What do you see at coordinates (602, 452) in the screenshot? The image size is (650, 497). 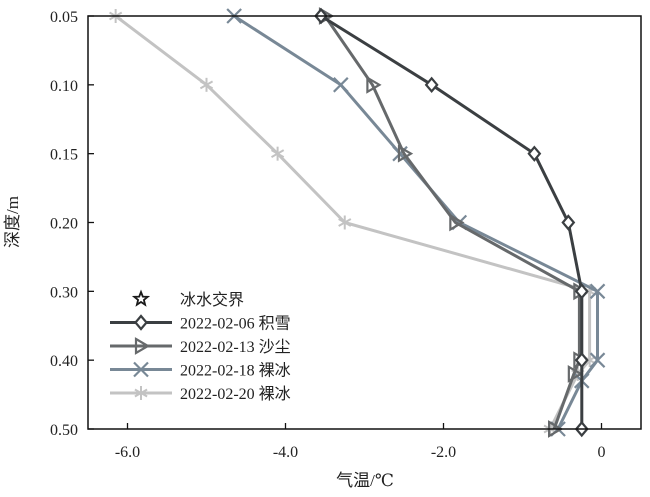 I see `x-tick-label: 0` at bounding box center [602, 452].